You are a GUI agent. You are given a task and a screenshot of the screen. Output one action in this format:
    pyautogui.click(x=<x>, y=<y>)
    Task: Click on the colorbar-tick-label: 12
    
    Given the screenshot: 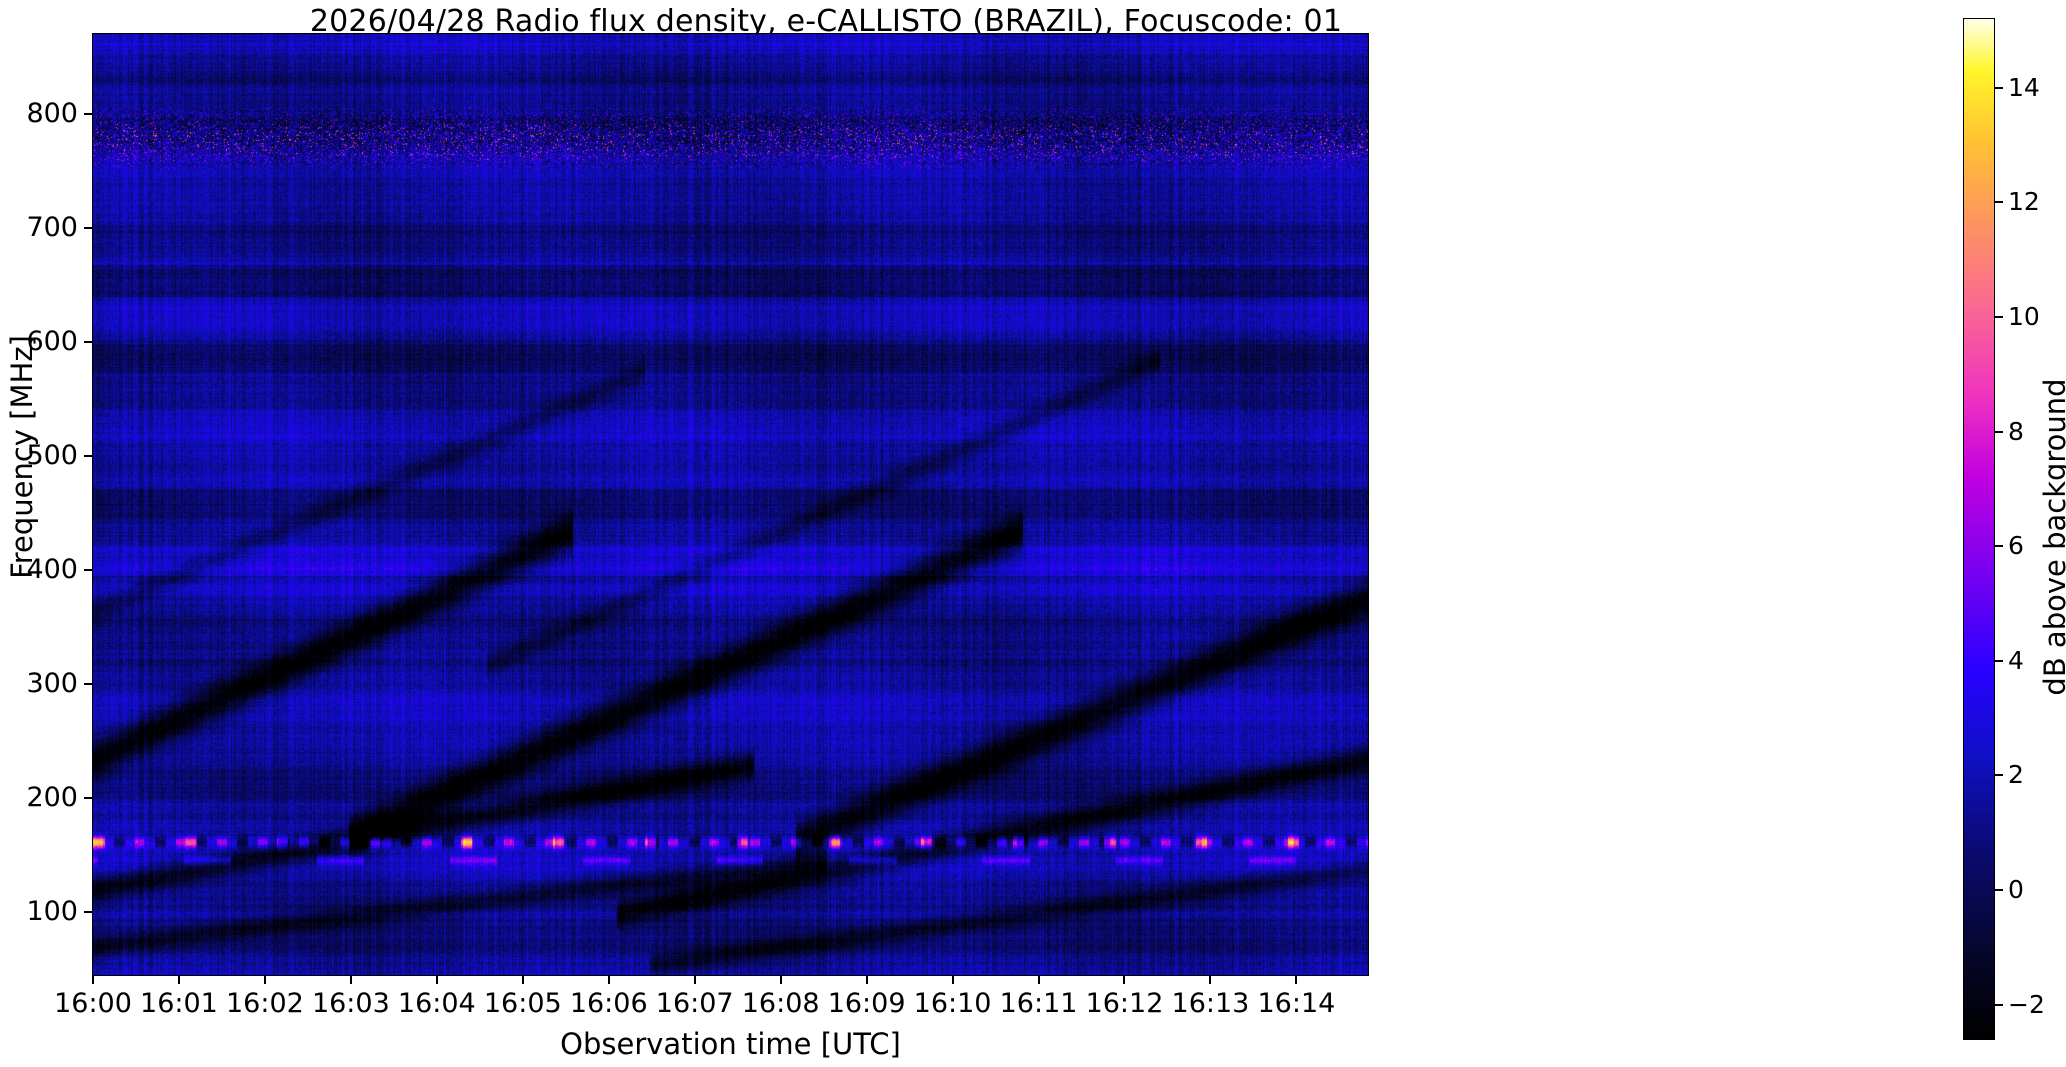 What is the action you would take?
    pyautogui.click(x=2024, y=202)
    